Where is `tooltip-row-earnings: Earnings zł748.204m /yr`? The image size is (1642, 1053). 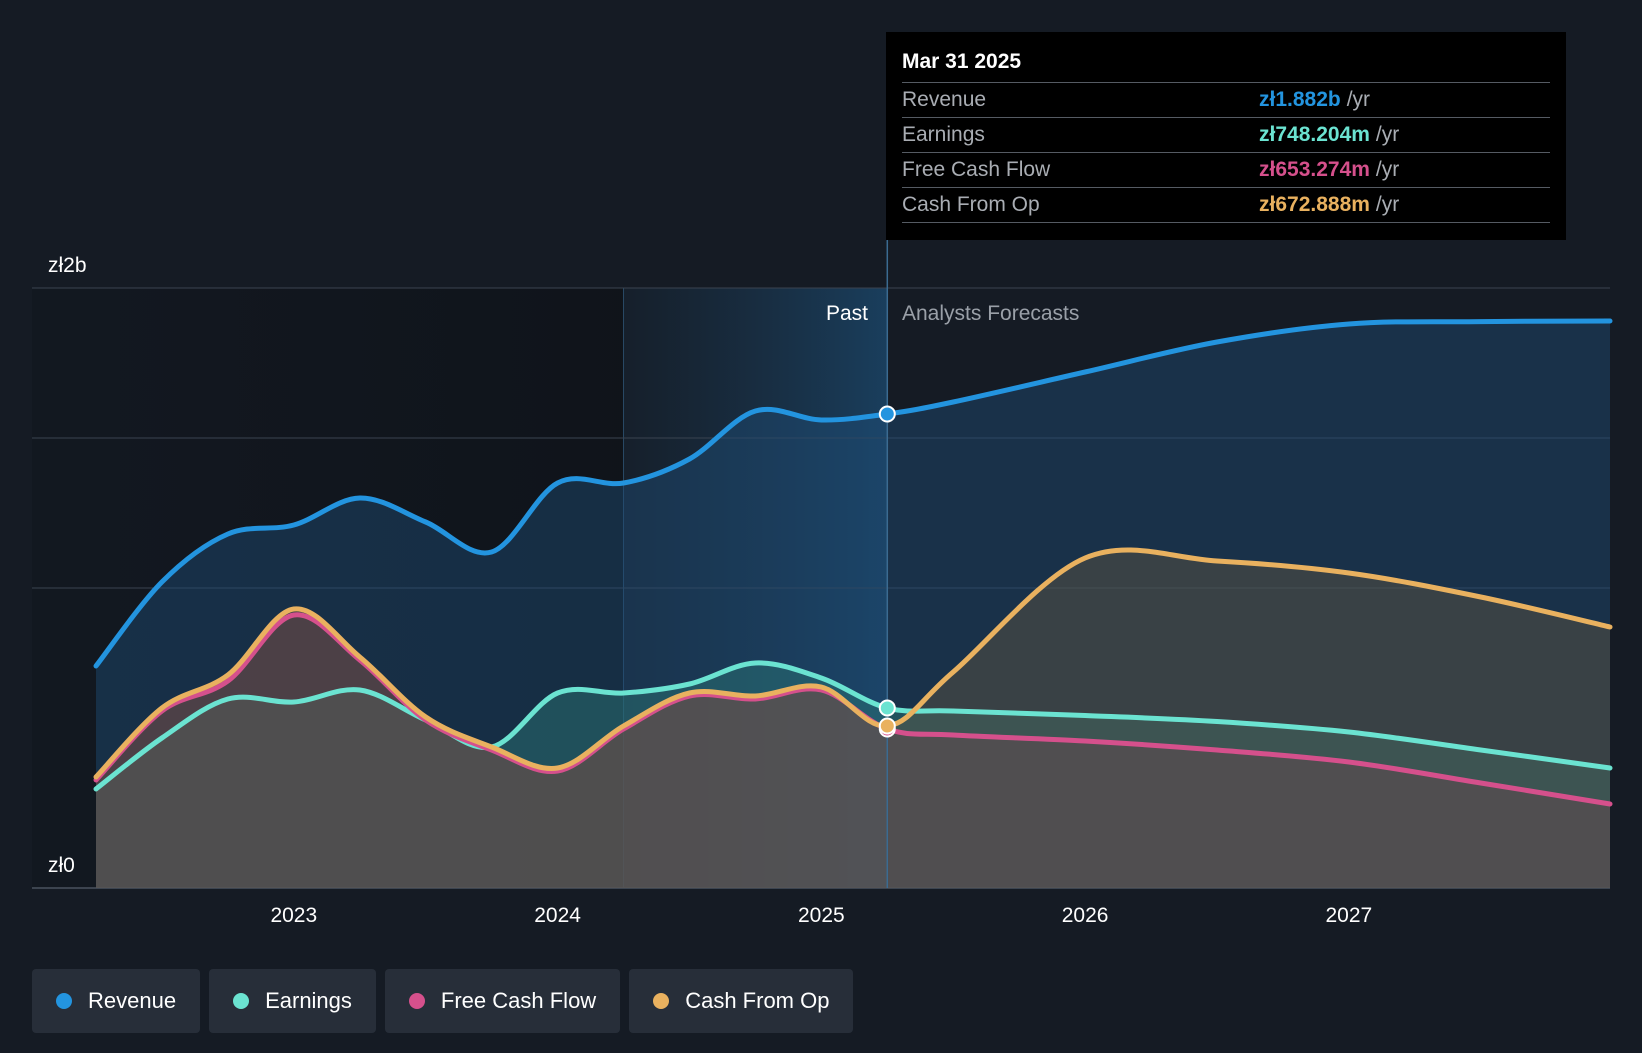 tooltip-row-earnings: Earnings zł748.204m /yr is located at coordinates (1226, 134).